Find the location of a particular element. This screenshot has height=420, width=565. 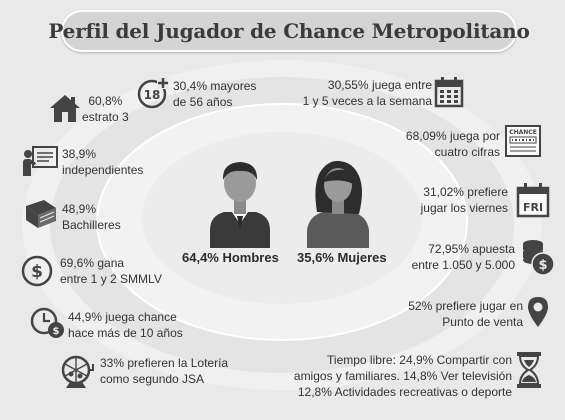

digits-stat: 68,09% juega por cuatro cifras is located at coordinates (452, 144).